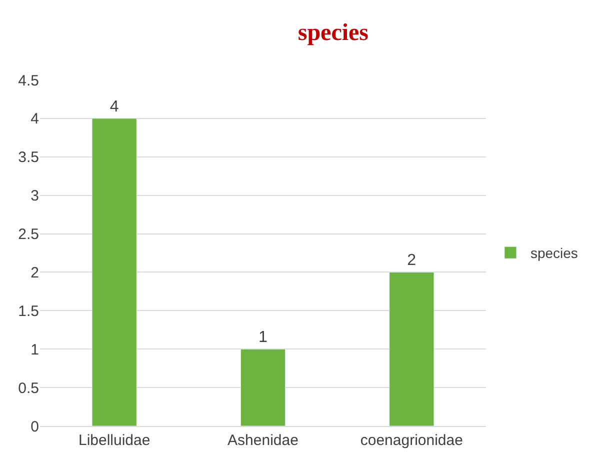  What do you see at coordinates (34, 119) in the screenshot?
I see `y-tick-label: 4` at bounding box center [34, 119].